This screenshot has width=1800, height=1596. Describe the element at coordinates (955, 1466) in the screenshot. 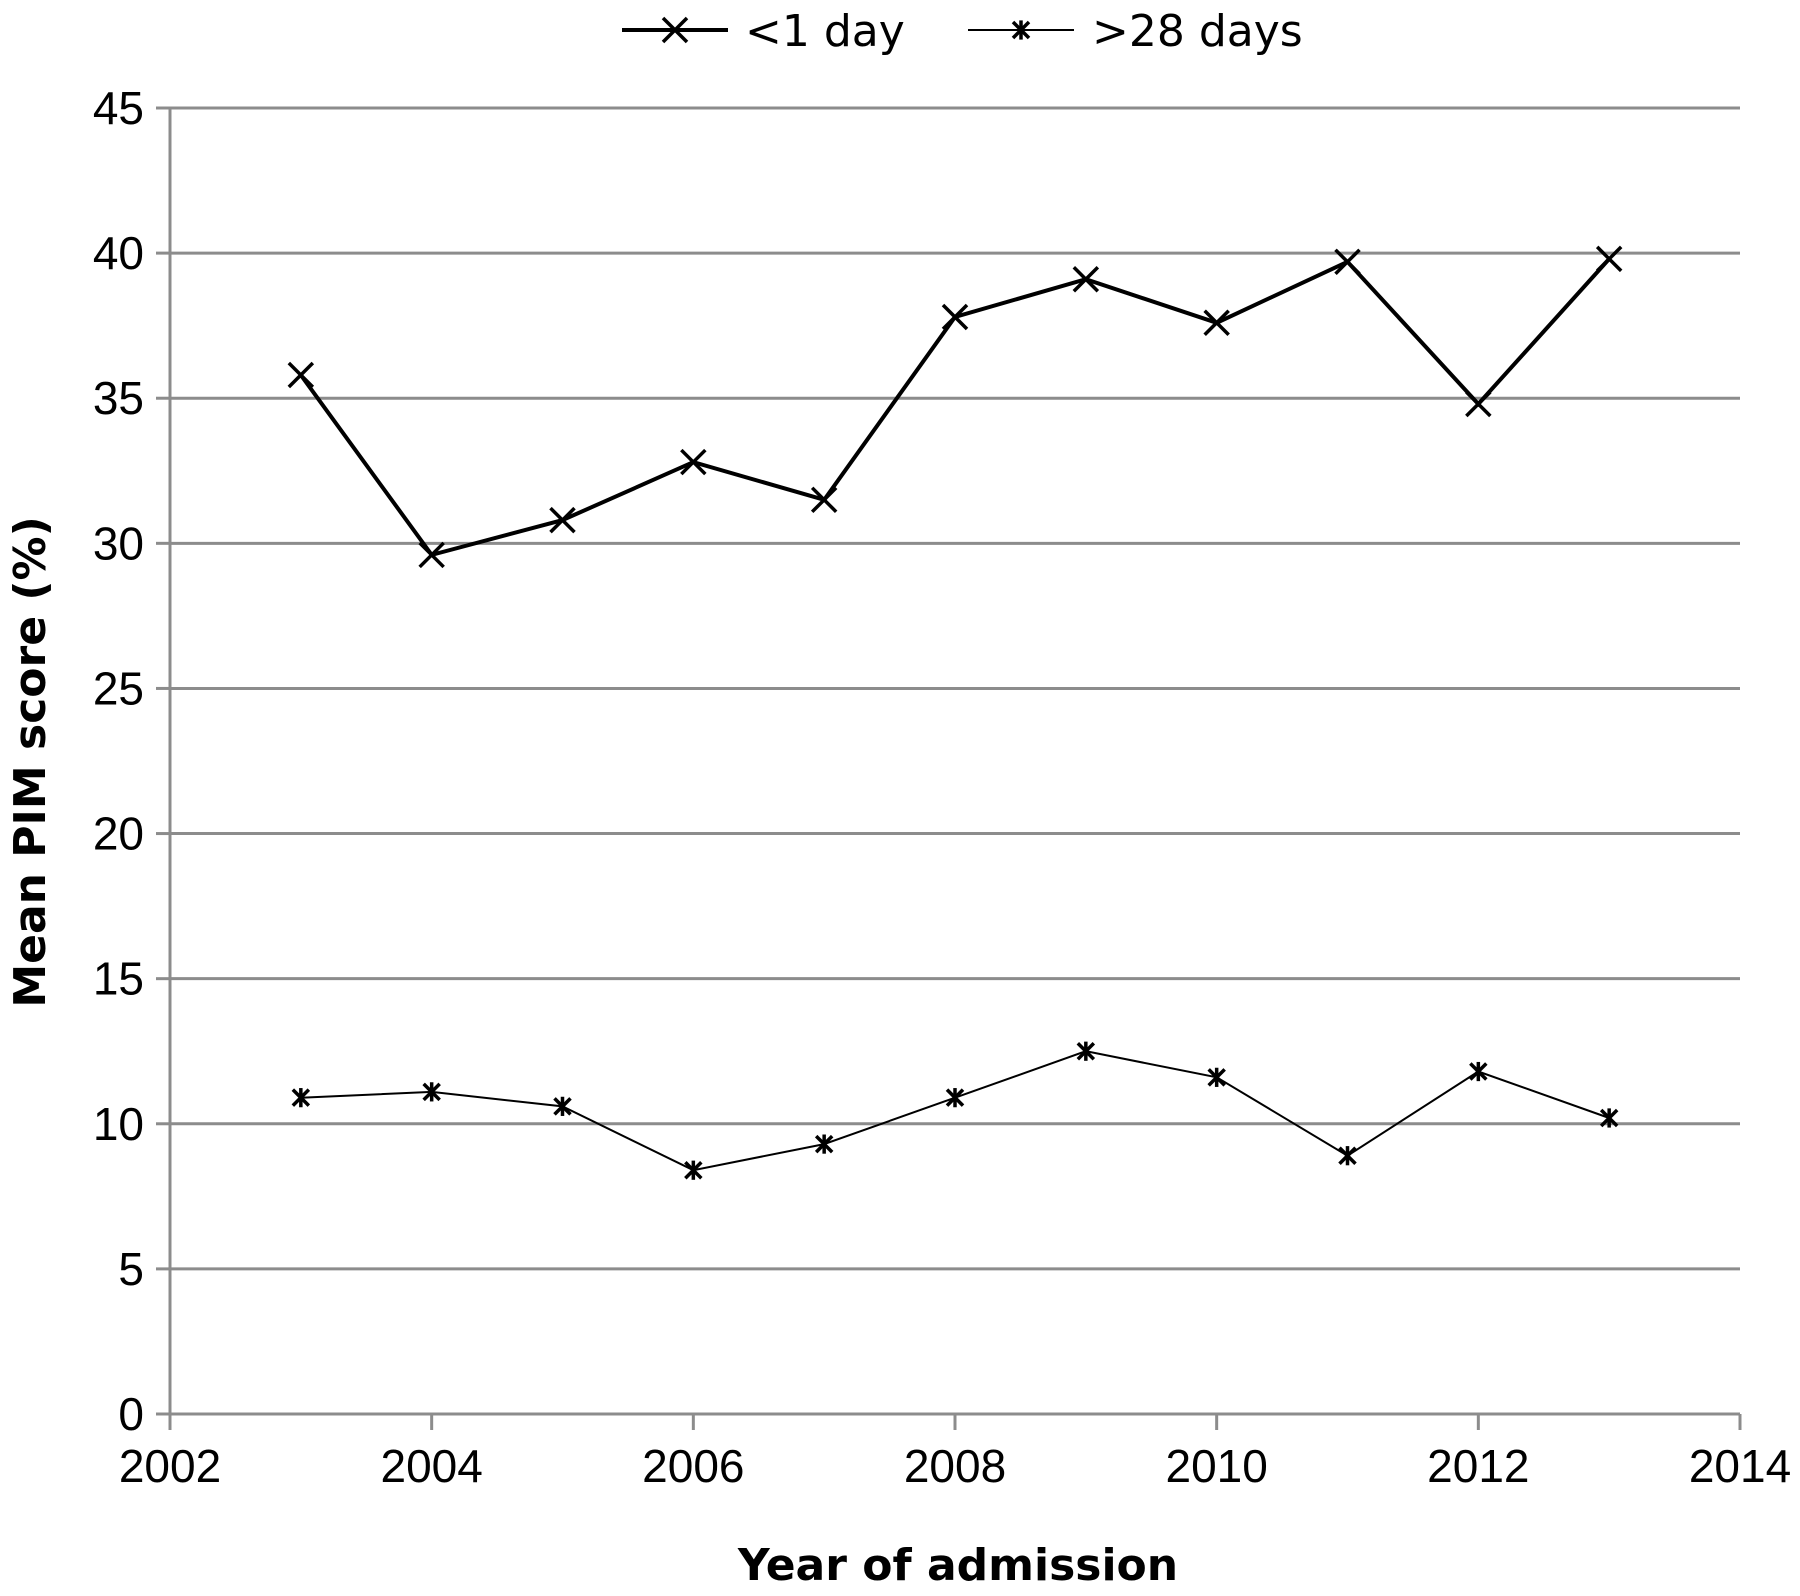

I see `x-tick-label: 2008` at that location.